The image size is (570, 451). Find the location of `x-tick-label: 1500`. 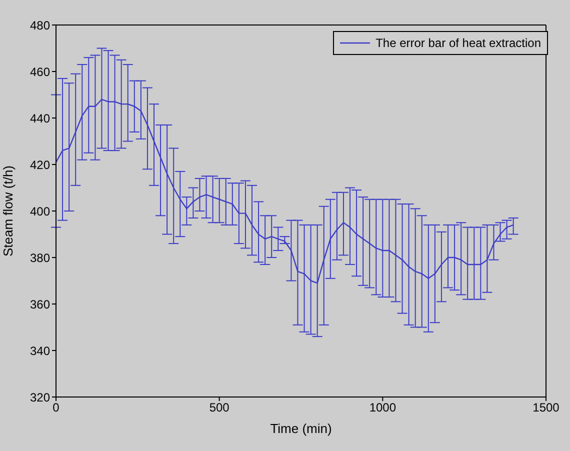

x-tick-label: 1500 is located at coordinates (546, 407).